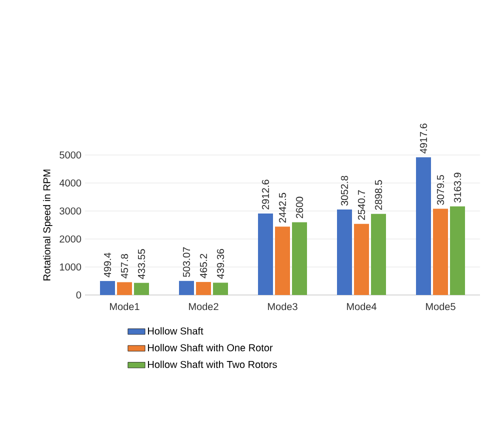 The height and width of the screenshot is (434, 489). I want to click on data-label: 3163.9, so click(458, 187).